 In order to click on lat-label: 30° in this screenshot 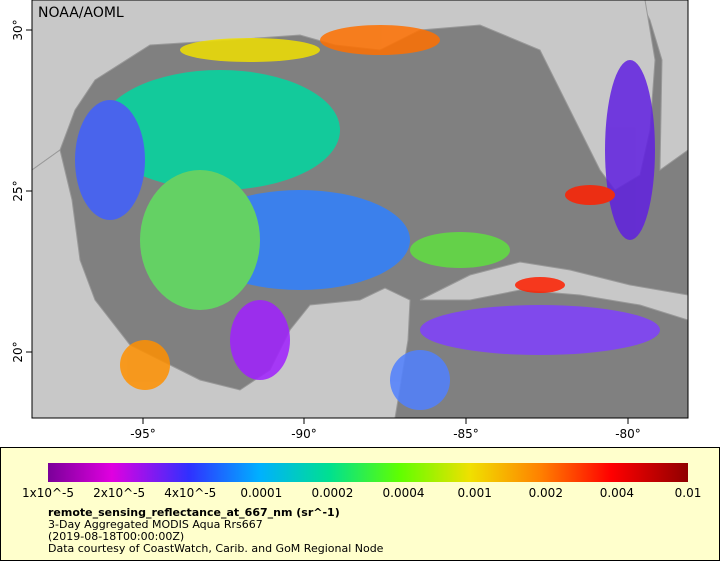, I will do `click(18, 29)`.